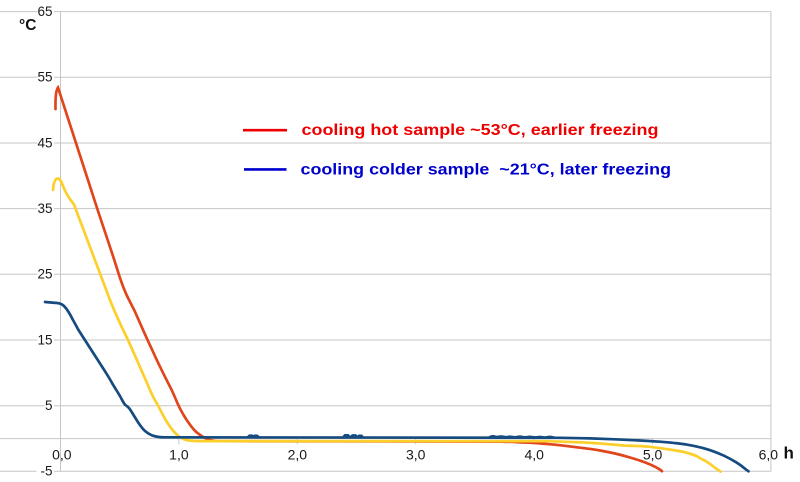  Describe the element at coordinates (44, 208) in the screenshot. I see `svg-text: 35` at that location.